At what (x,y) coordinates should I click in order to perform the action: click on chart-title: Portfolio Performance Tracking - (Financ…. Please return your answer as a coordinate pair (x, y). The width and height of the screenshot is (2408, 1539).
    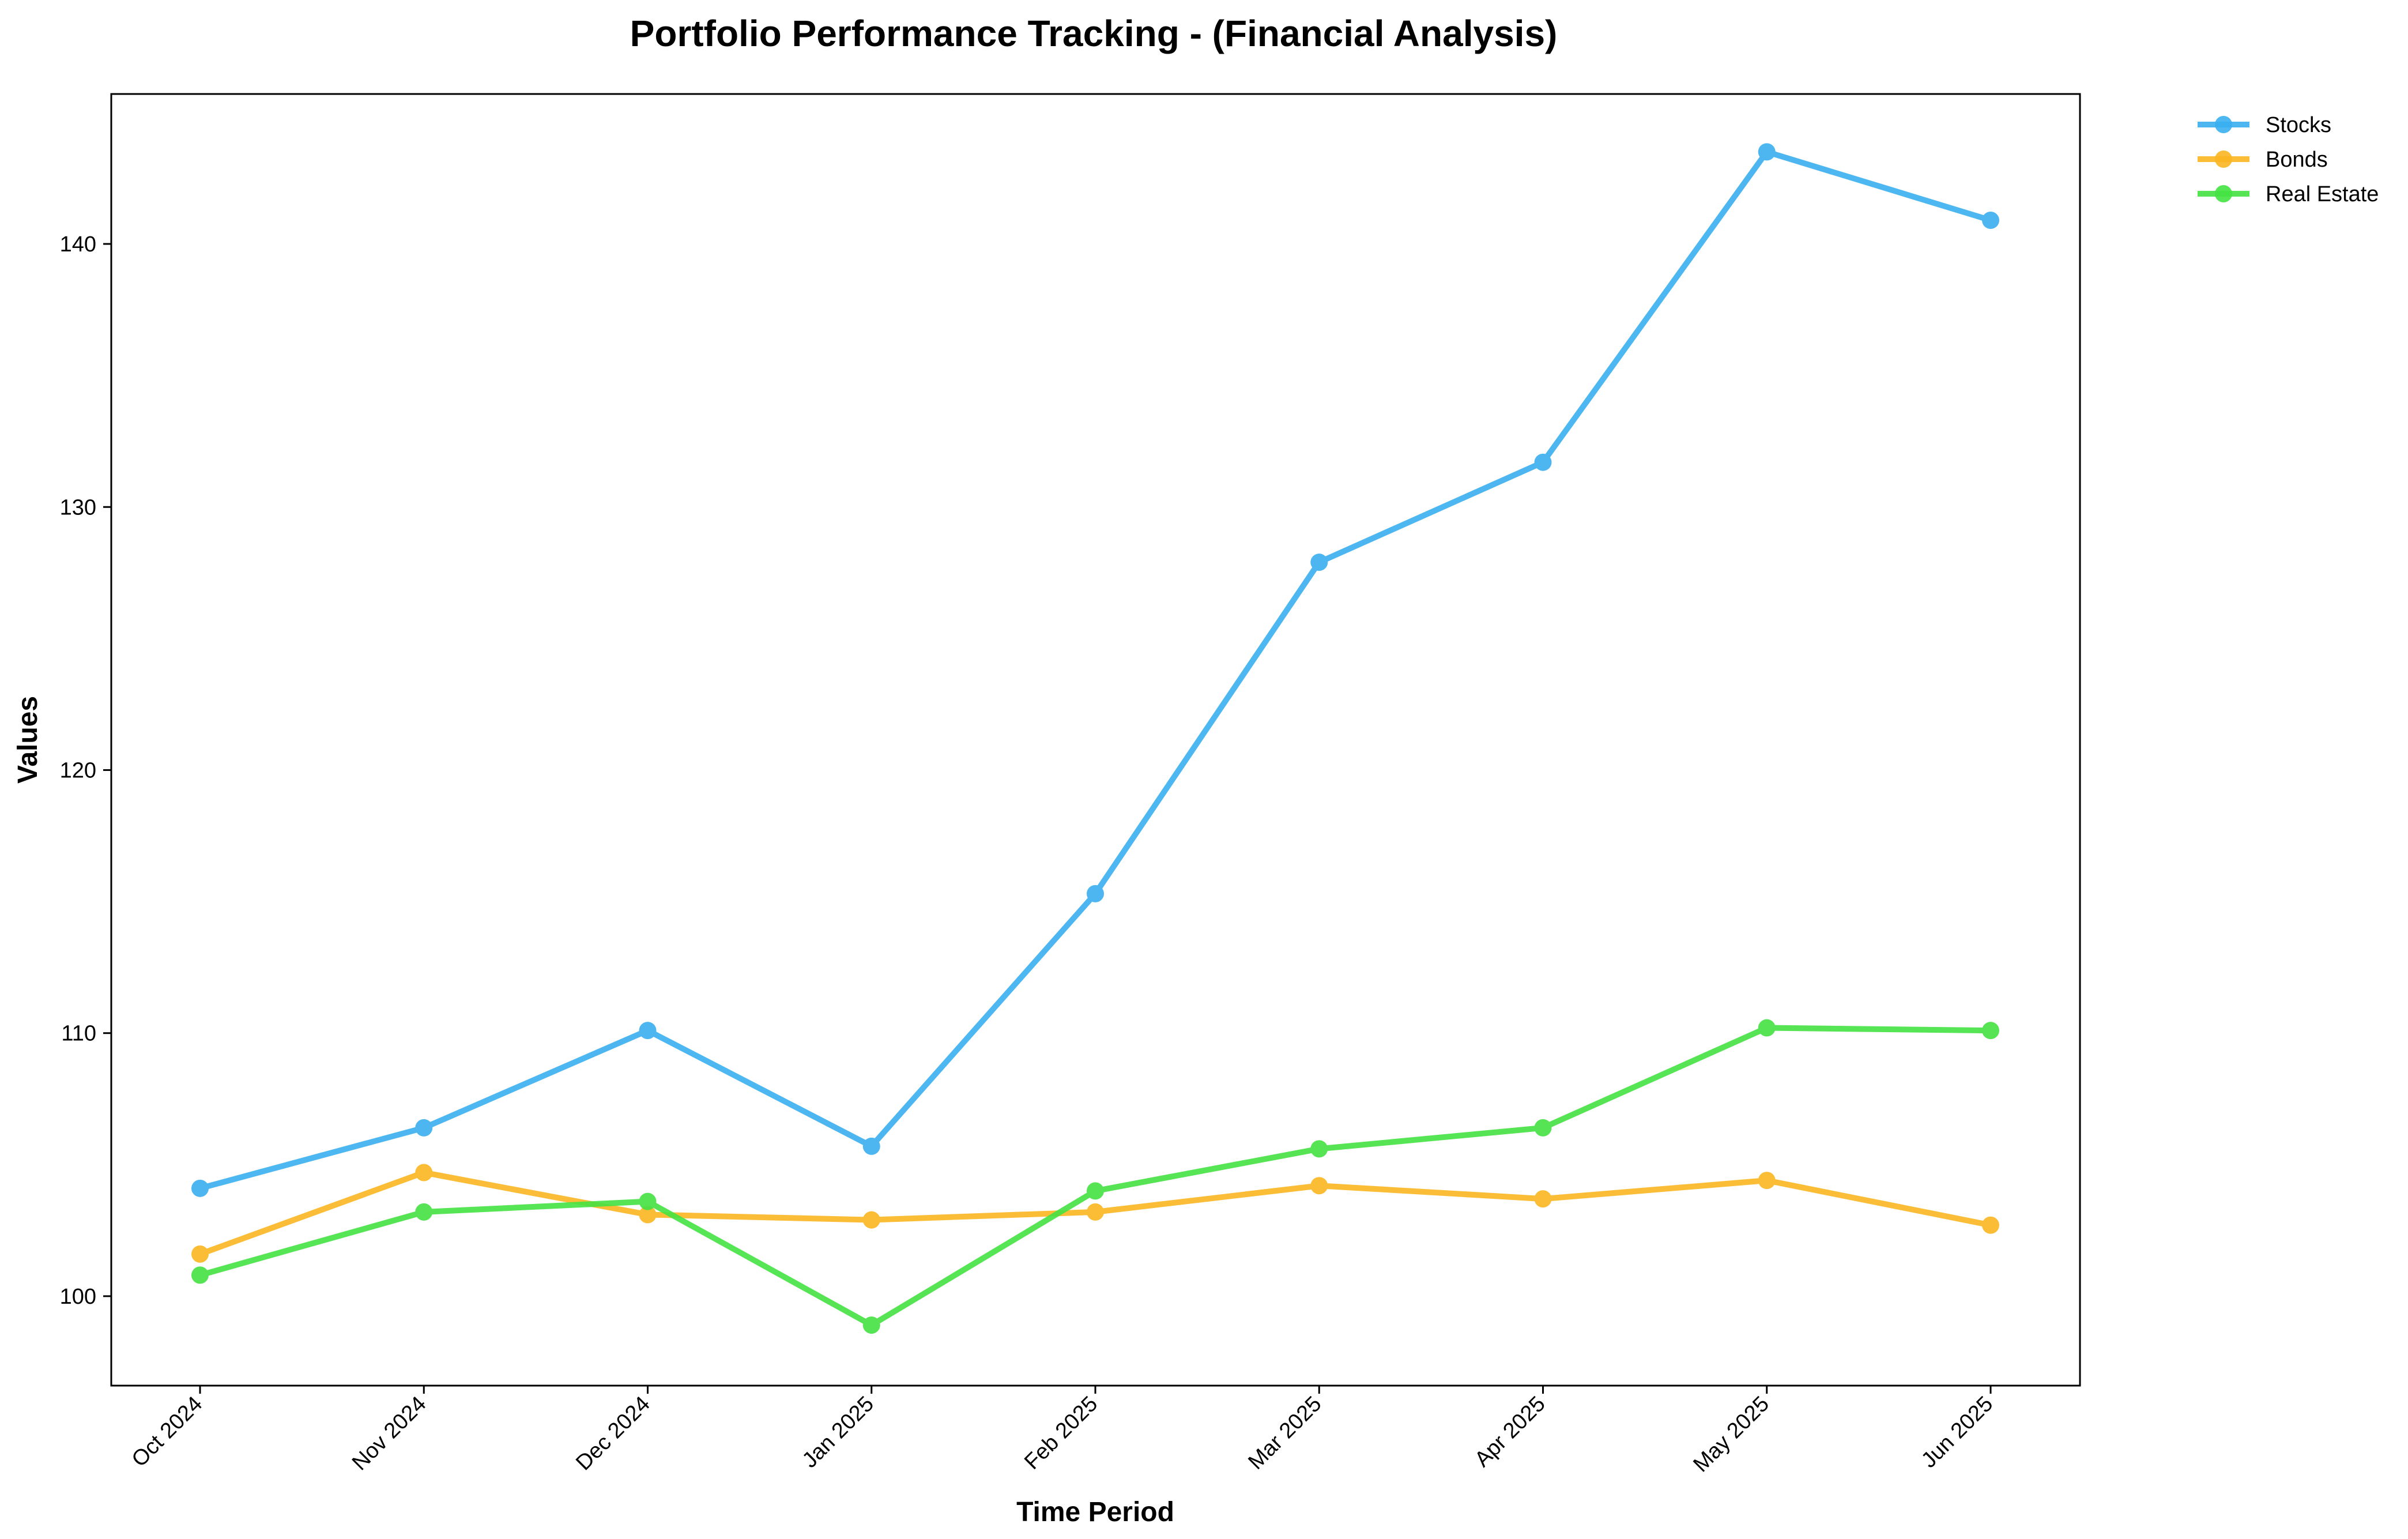
    Looking at the image, I should click on (1094, 34).